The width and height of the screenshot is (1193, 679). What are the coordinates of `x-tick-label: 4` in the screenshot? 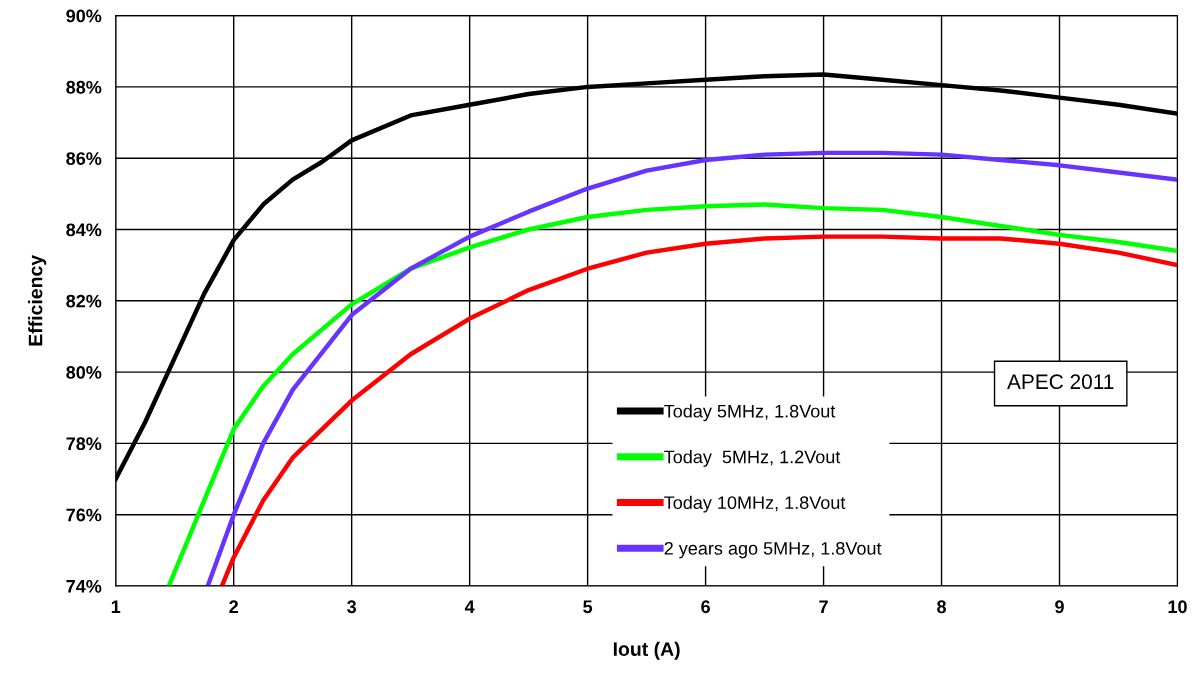 It's located at (469, 606).